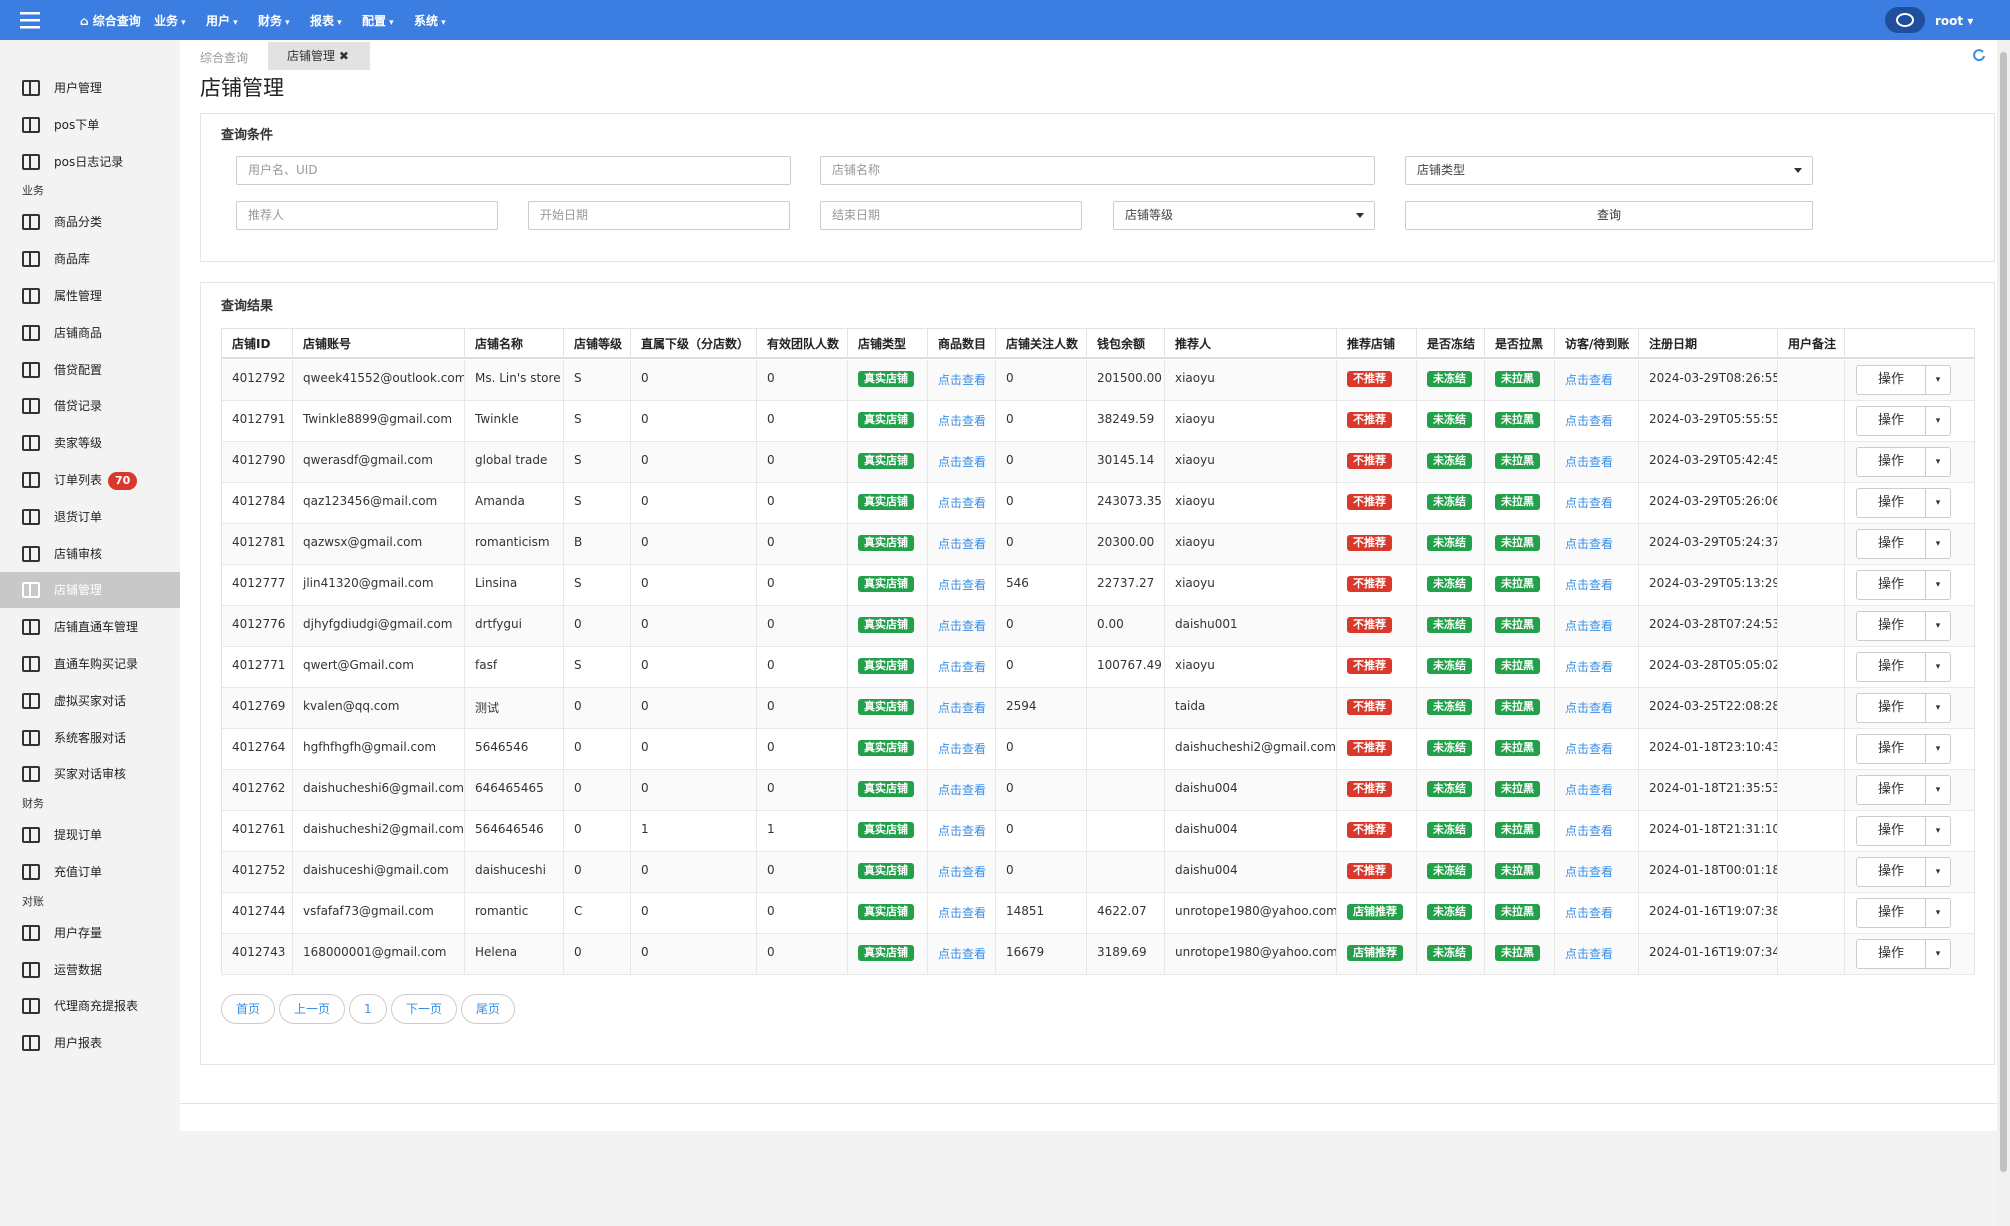  What do you see at coordinates (90, 737) in the screenshot?
I see `sidebar-label: 系统客服对话` at bounding box center [90, 737].